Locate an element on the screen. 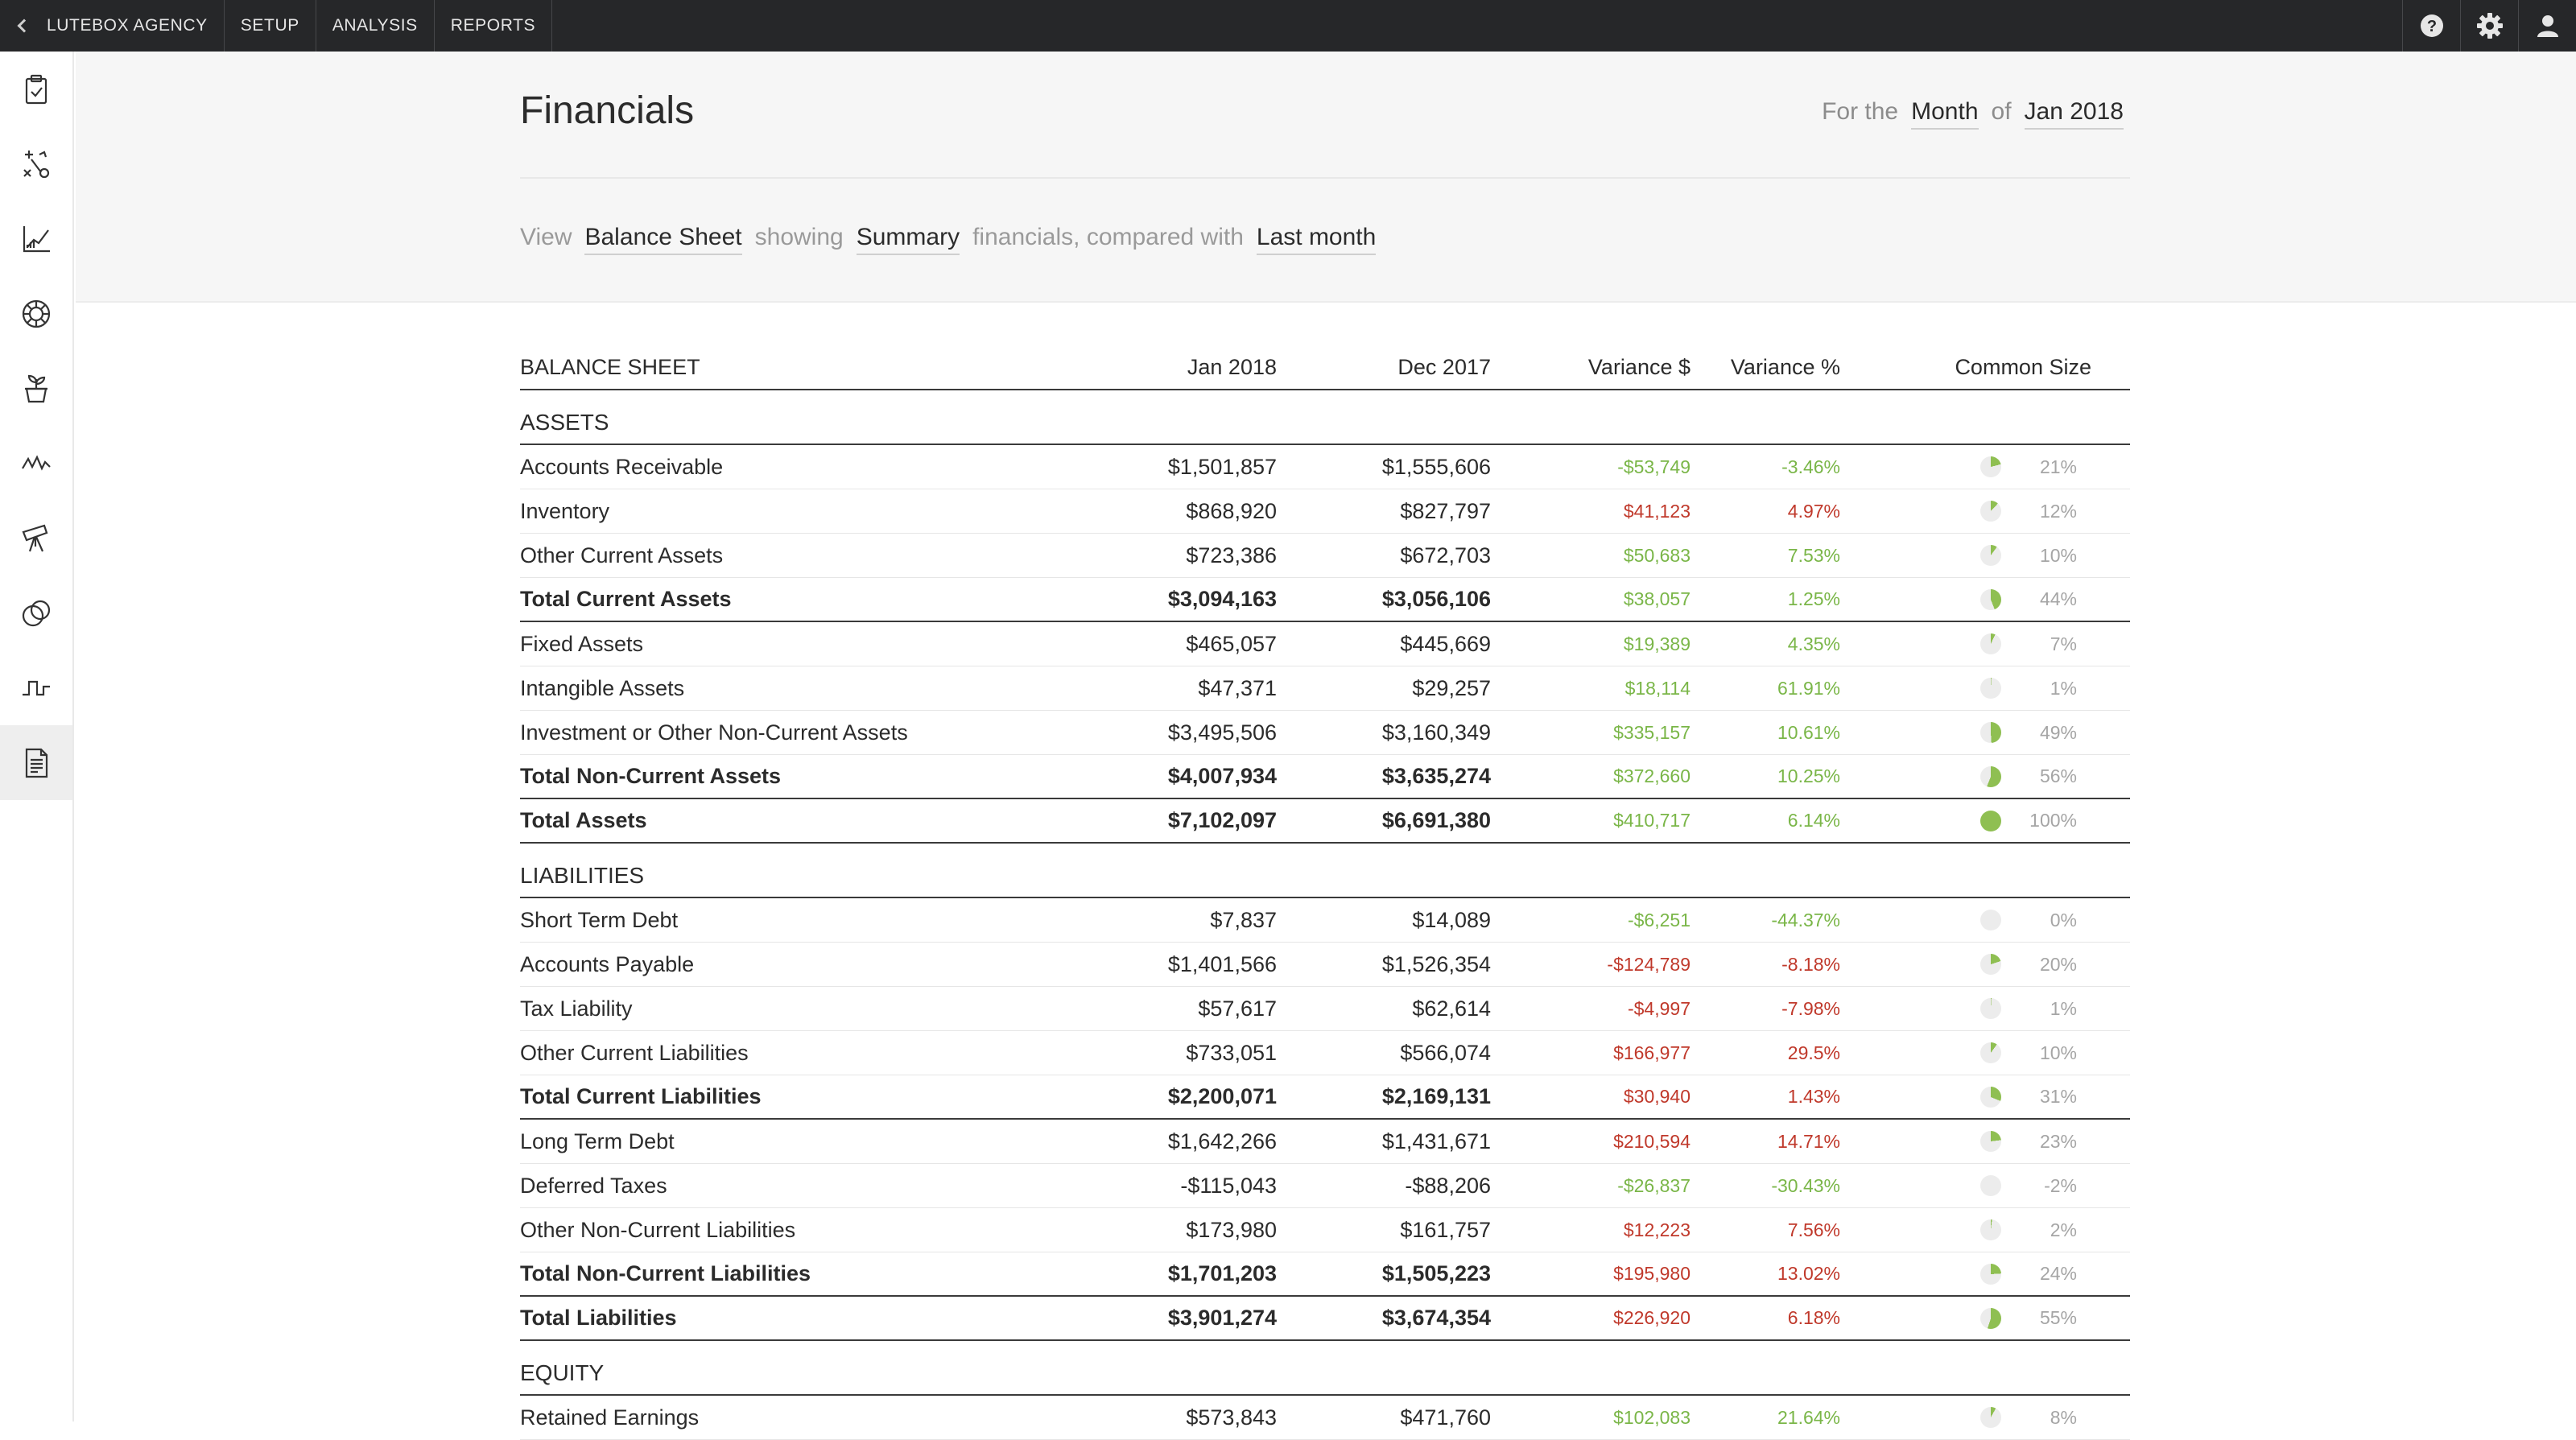 The image size is (2576, 1440). previous-value: $3,160,349 is located at coordinates (1436, 732).